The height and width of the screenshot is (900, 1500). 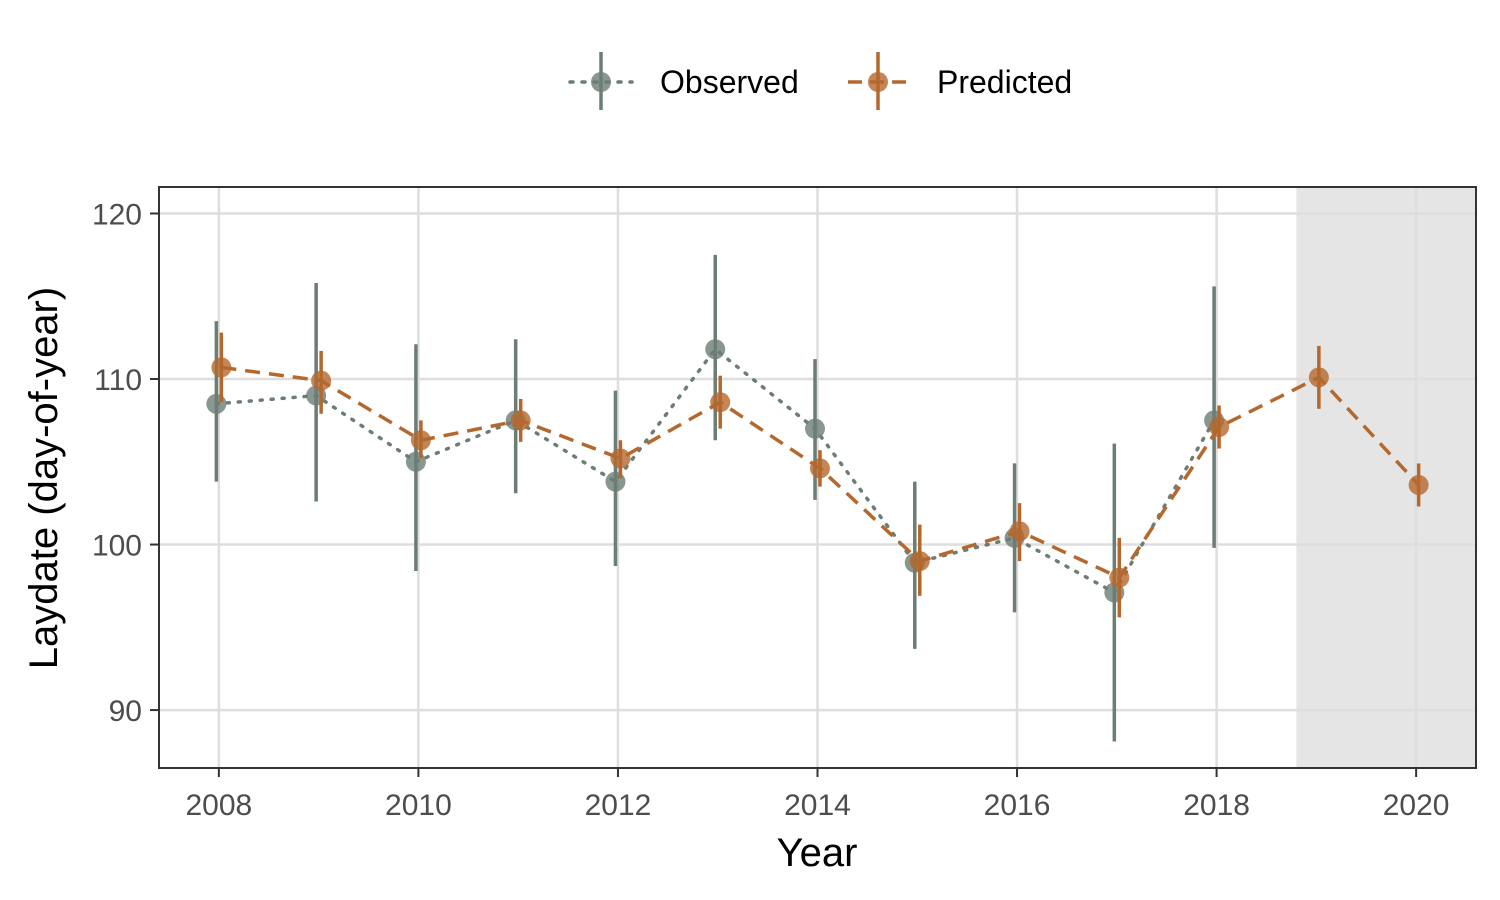 What do you see at coordinates (618, 805) in the screenshot?
I see `x-tick-label: 2012` at bounding box center [618, 805].